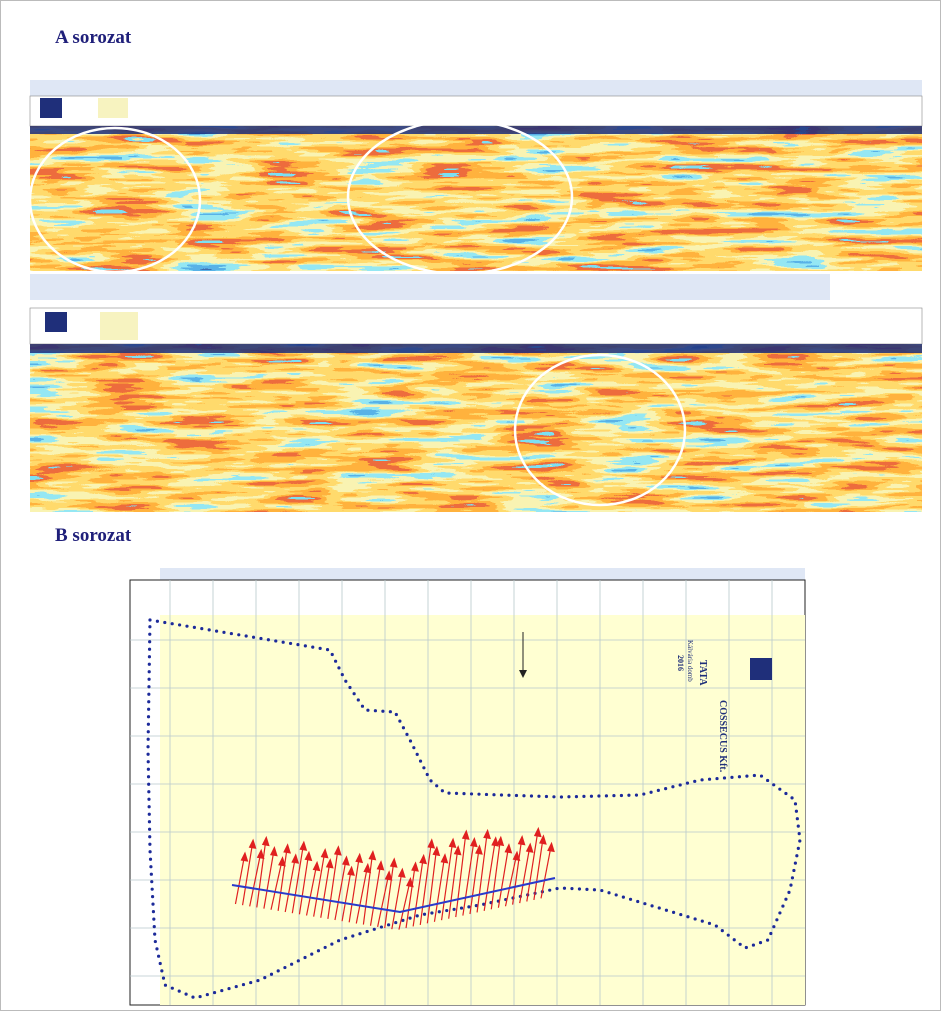 The image size is (941, 1011). What do you see at coordinates (93, 535) in the screenshot?
I see `heading: B sorozat` at bounding box center [93, 535].